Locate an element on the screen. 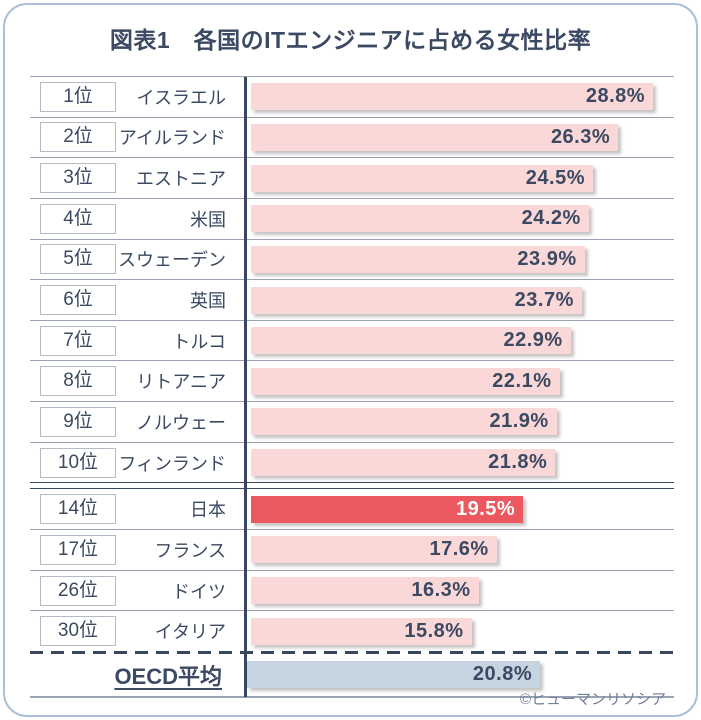 The height and width of the screenshot is (720, 701). table-row: 2位 アイルランド 26.3% is located at coordinates (352, 138).